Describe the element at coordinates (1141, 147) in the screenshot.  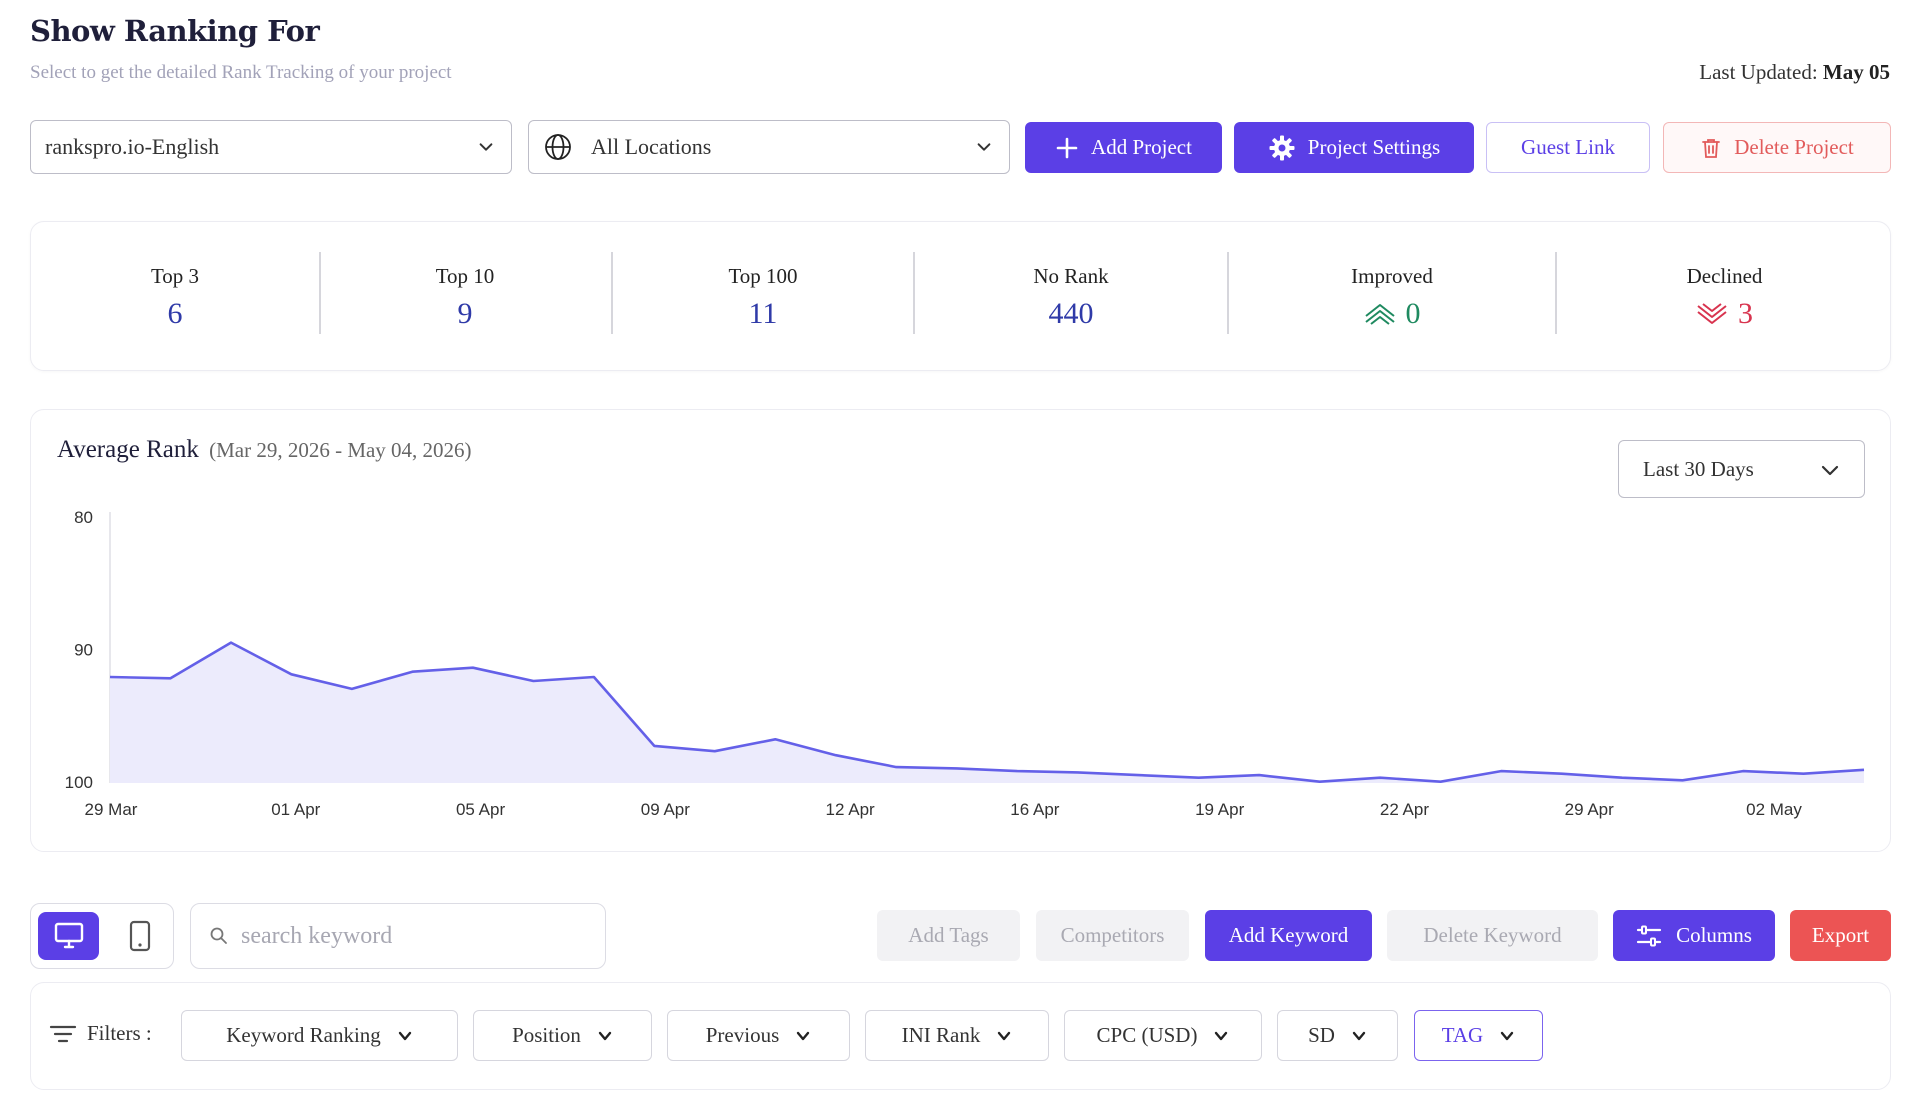
I see `add-project-label: Add Project` at that location.